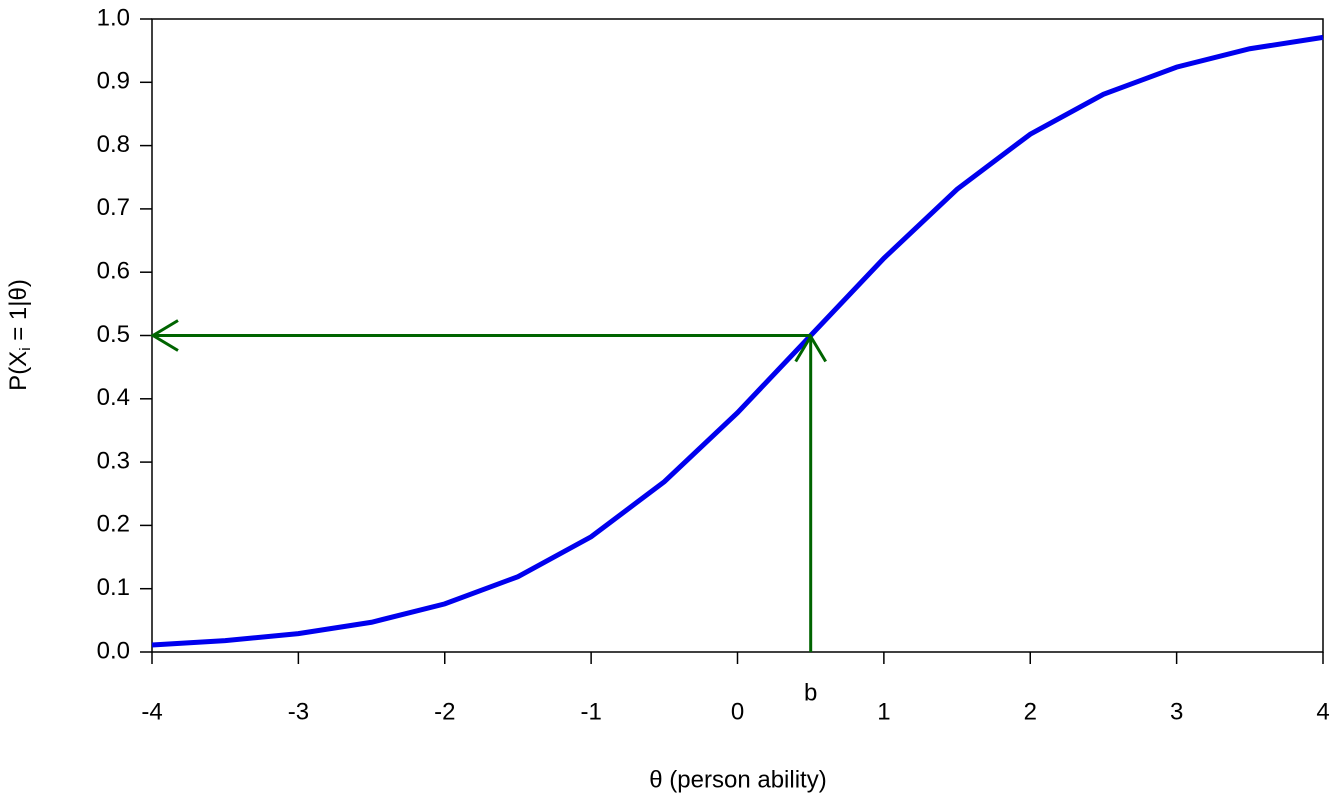 Image resolution: width=1344 pixels, height=806 pixels. Describe the element at coordinates (737, 711) in the screenshot. I see `x-tick-label: 0` at that location.